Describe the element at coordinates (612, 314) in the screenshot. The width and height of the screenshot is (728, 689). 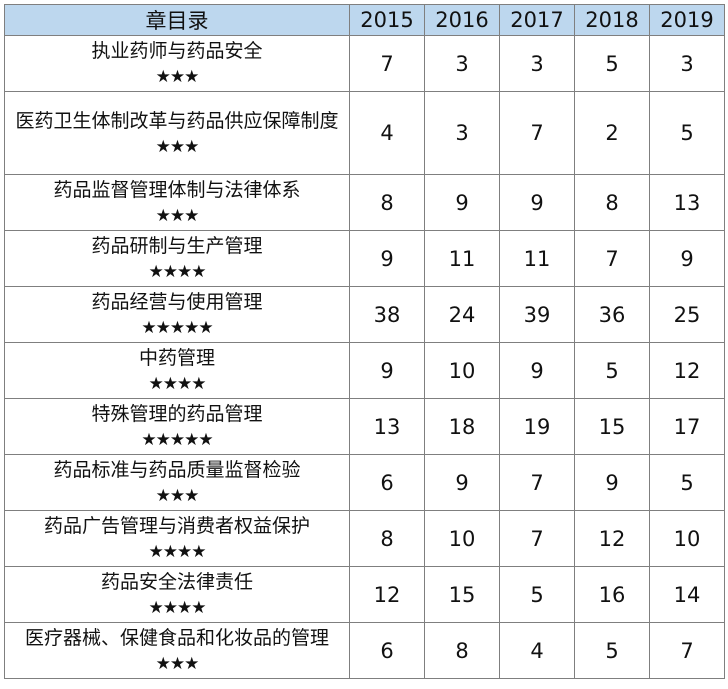
I see `score-cell-2018: 36` at that location.